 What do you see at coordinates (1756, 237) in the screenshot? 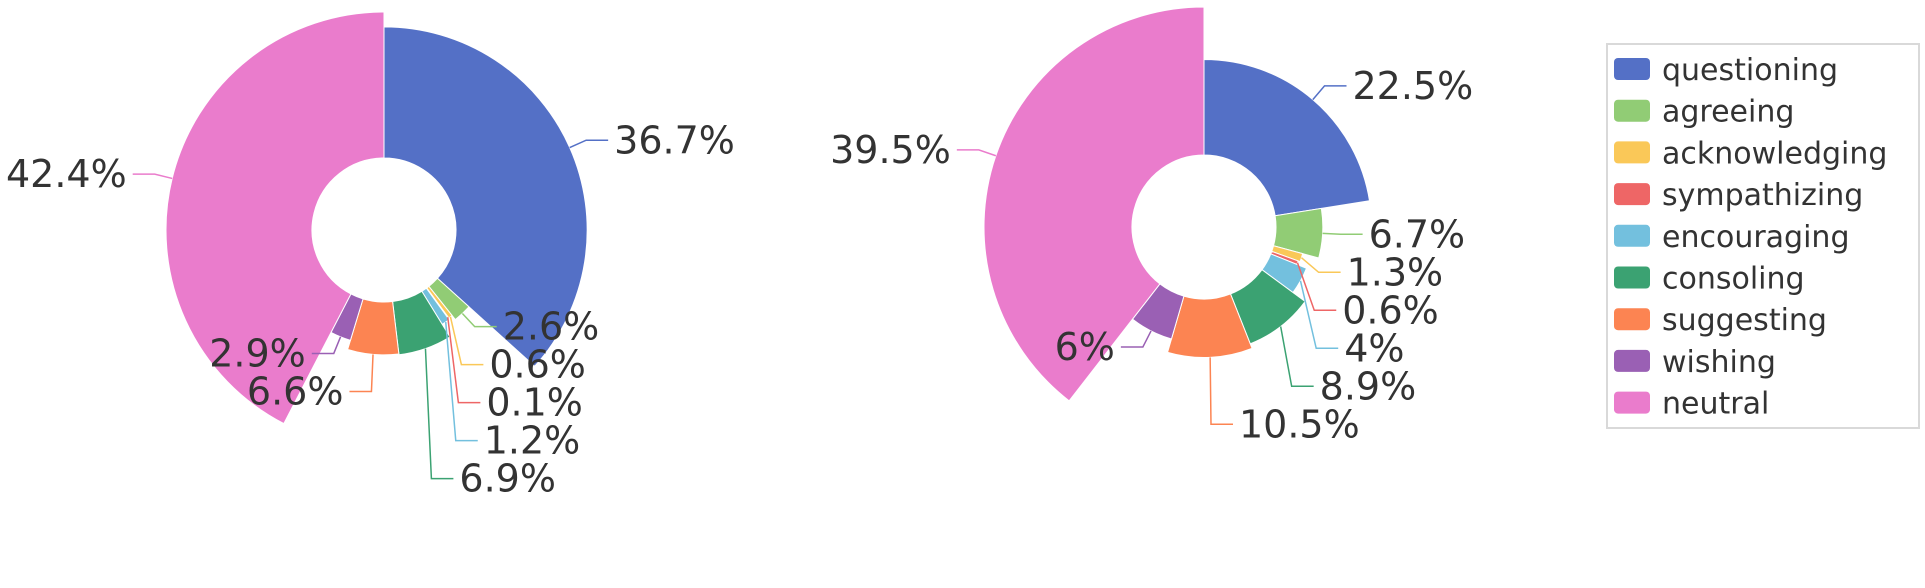
I see `legend-label: encouraging` at bounding box center [1756, 237].